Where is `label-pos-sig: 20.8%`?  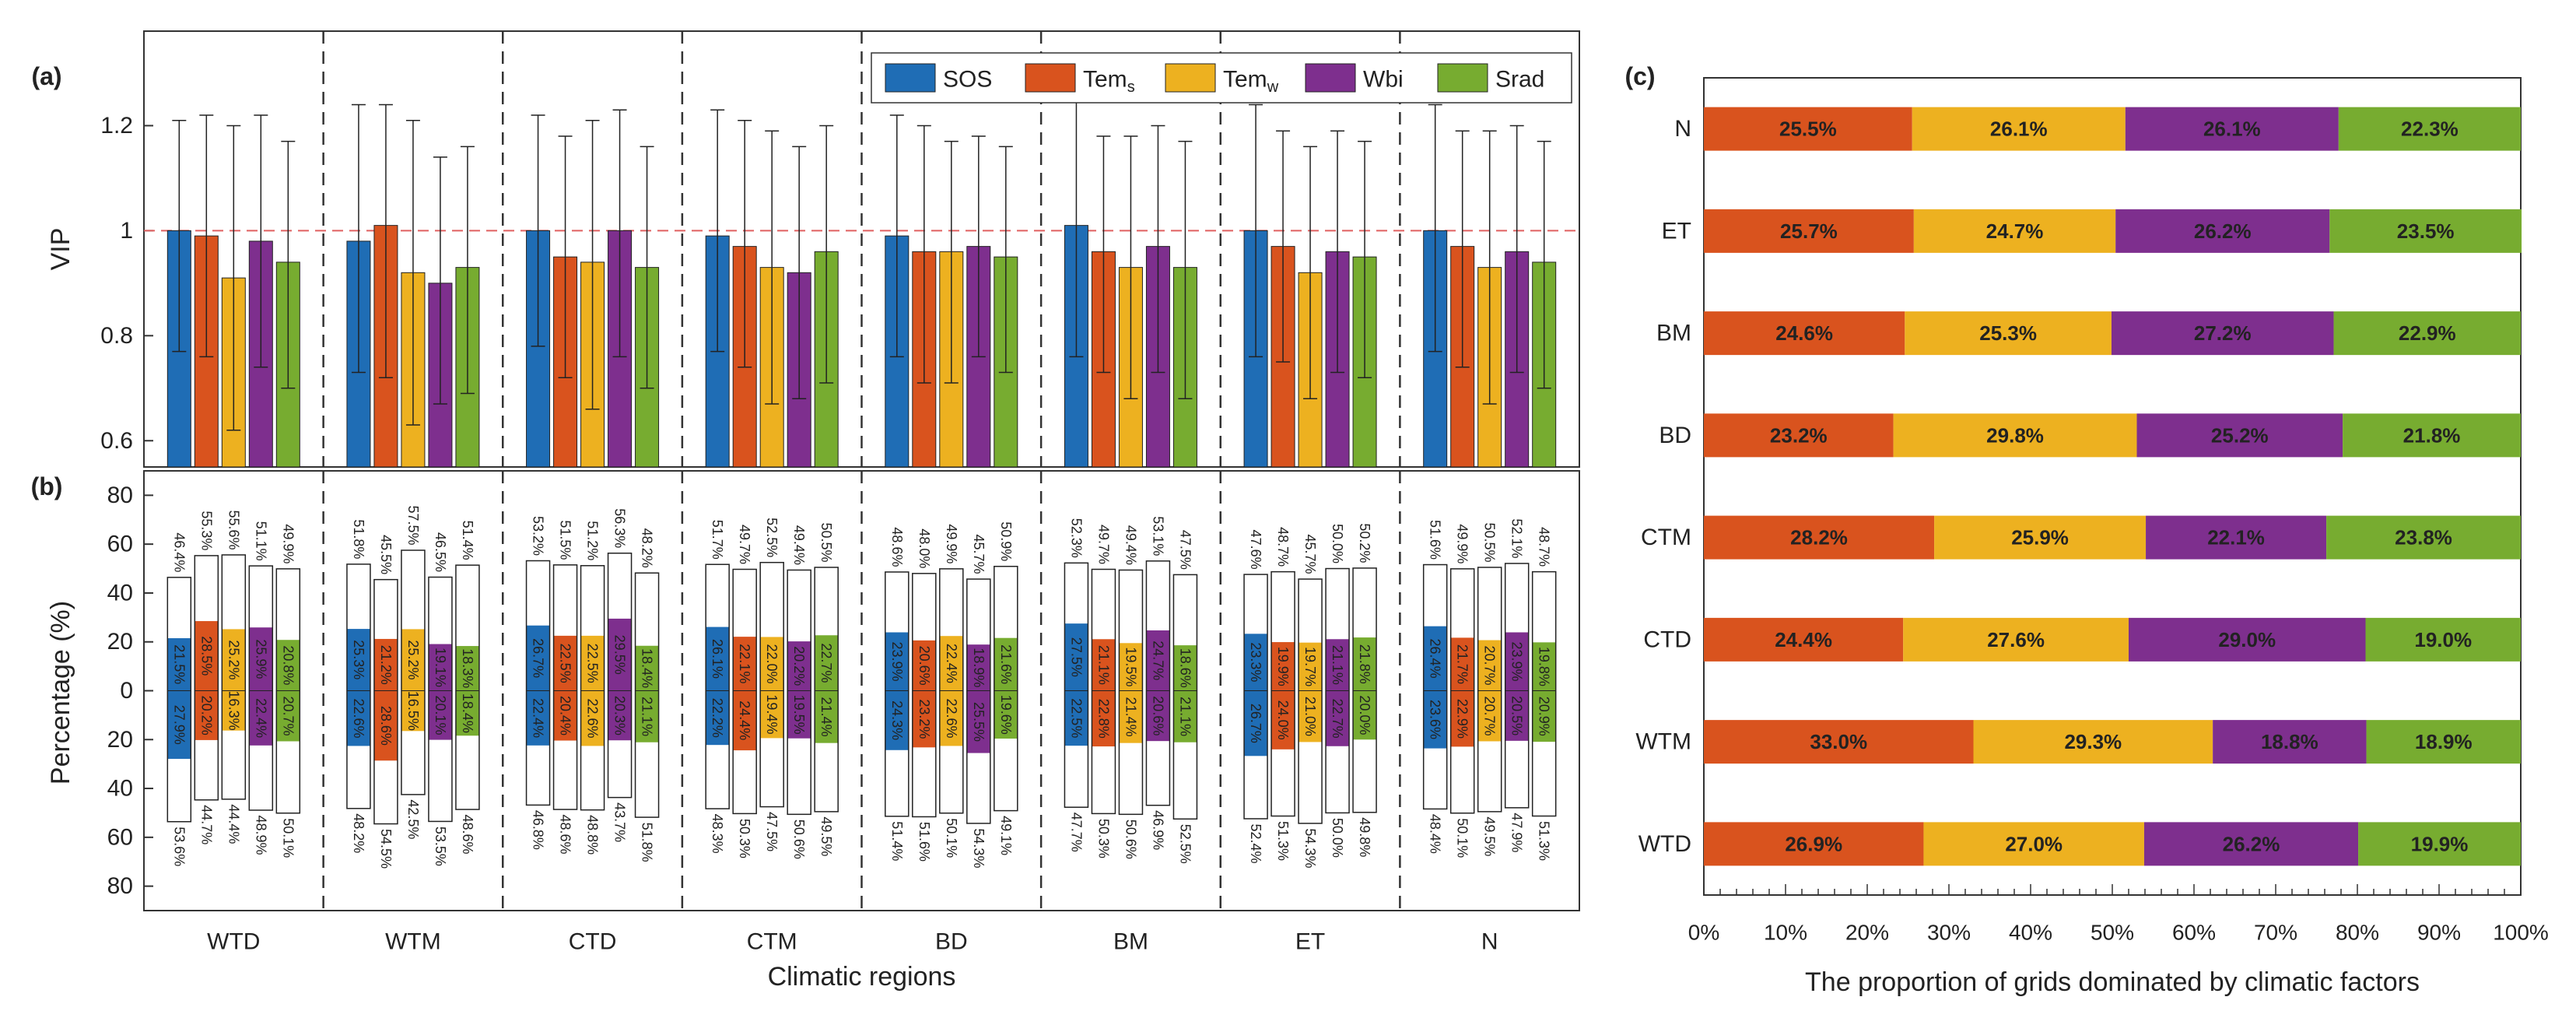 label-pos-sig: 20.8% is located at coordinates (288, 665).